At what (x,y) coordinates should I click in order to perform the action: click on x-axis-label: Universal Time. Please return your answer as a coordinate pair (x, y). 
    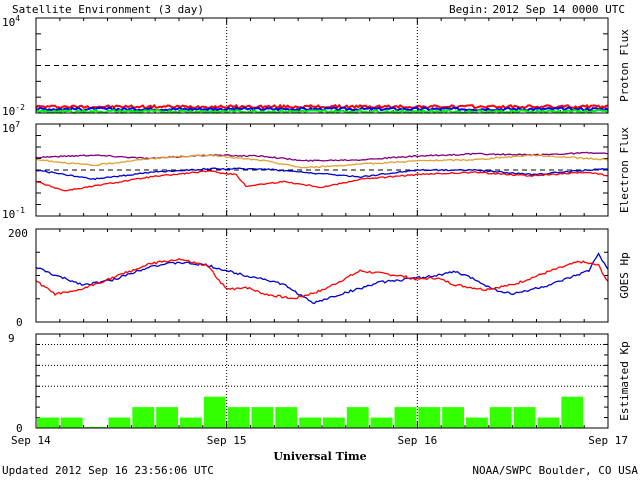
    Looking at the image, I should click on (319, 456).